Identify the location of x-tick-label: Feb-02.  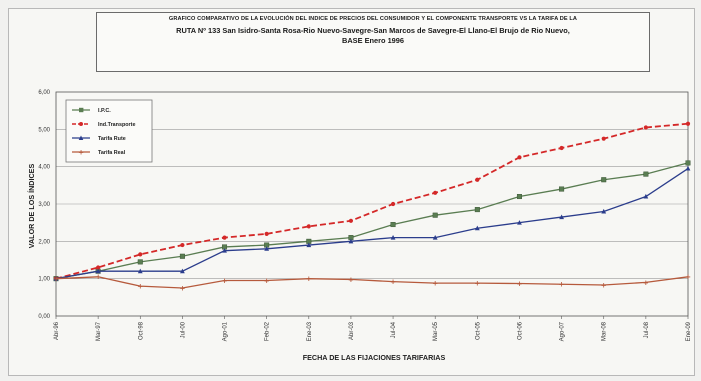
(268, 331).